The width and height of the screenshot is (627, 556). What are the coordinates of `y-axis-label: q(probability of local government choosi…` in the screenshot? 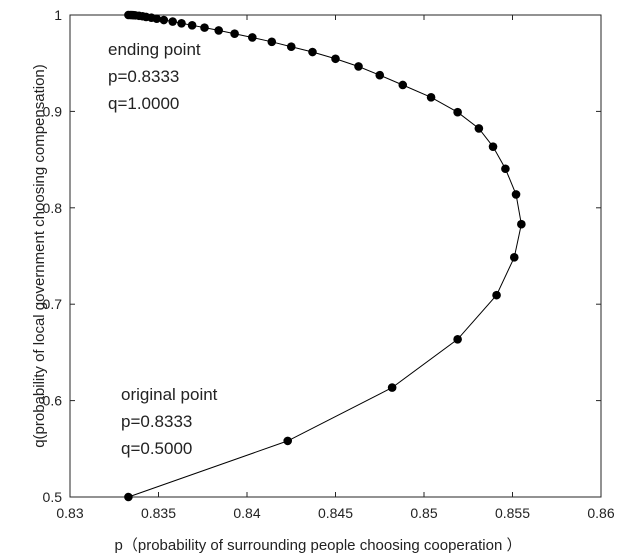 It's located at (39, 256).